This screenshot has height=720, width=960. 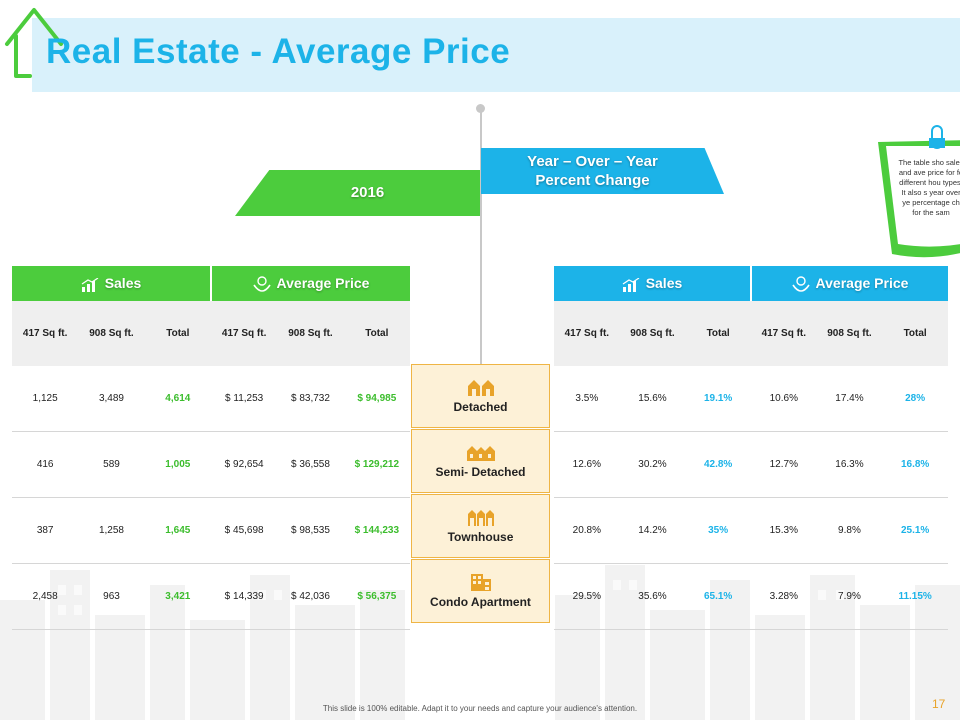 What do you see at coordinates (244, 464) in the screenshot?
I see `table-cell: $ 92,654` at bounding box center [244, 464].